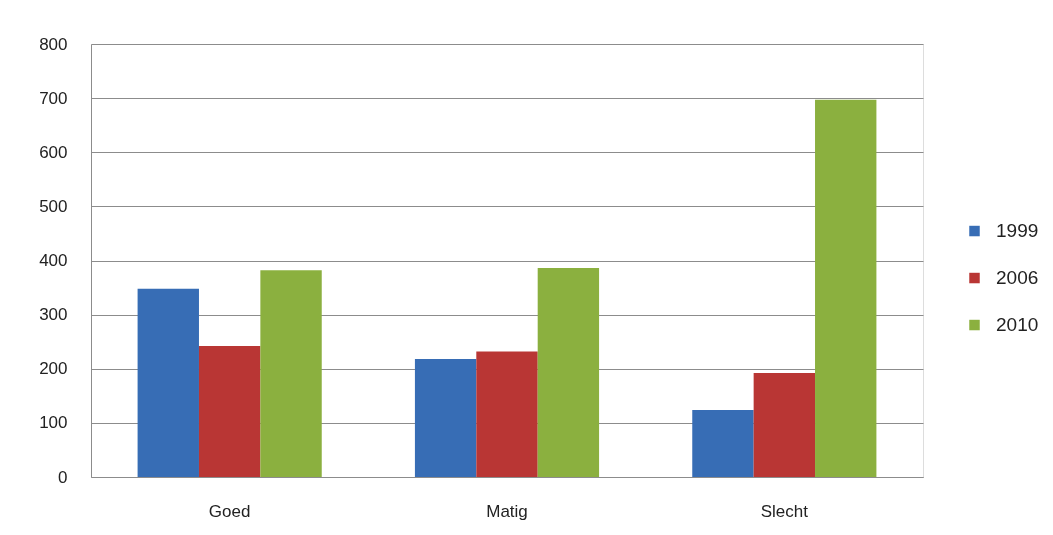  What do you see at coordinates (1017, 278) in the screenshot?
I see `legend-label: 2006` at bounding box center [1017, 278].